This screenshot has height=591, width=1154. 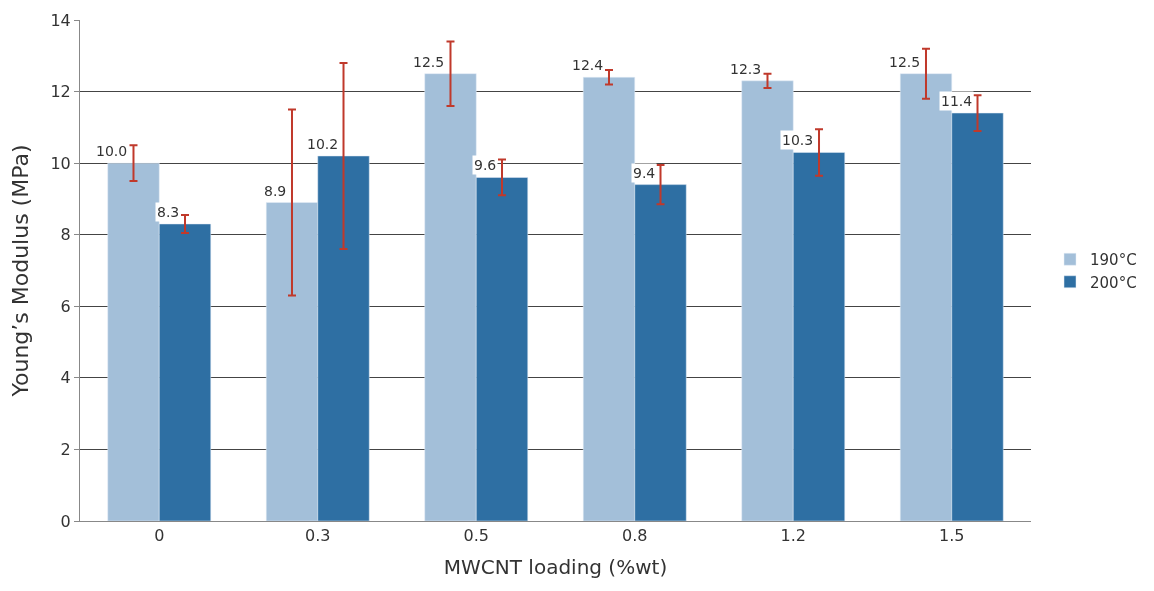 I want to click on data-label: 10.3, so click(x=798, y=140).